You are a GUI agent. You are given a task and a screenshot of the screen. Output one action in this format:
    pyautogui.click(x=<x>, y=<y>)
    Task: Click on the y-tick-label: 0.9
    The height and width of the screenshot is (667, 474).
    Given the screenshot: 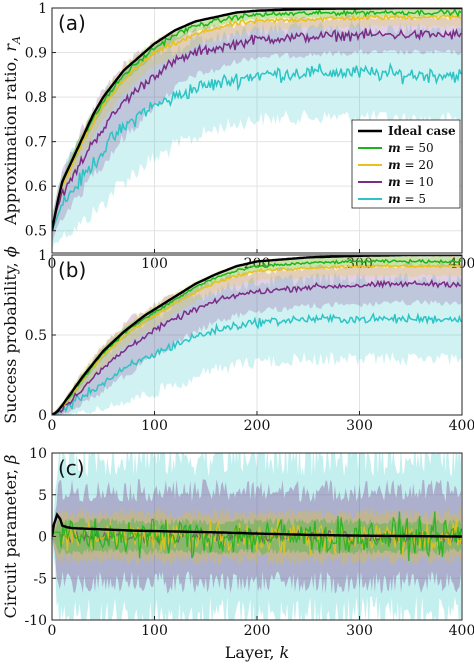 What is the action you would take?
    pyautogui.click(x=36, y=54)
    